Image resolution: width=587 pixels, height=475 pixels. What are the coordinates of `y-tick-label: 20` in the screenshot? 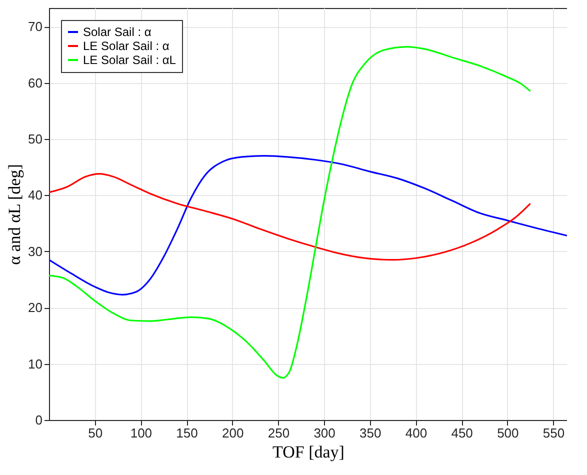 It's located at (35, 308).